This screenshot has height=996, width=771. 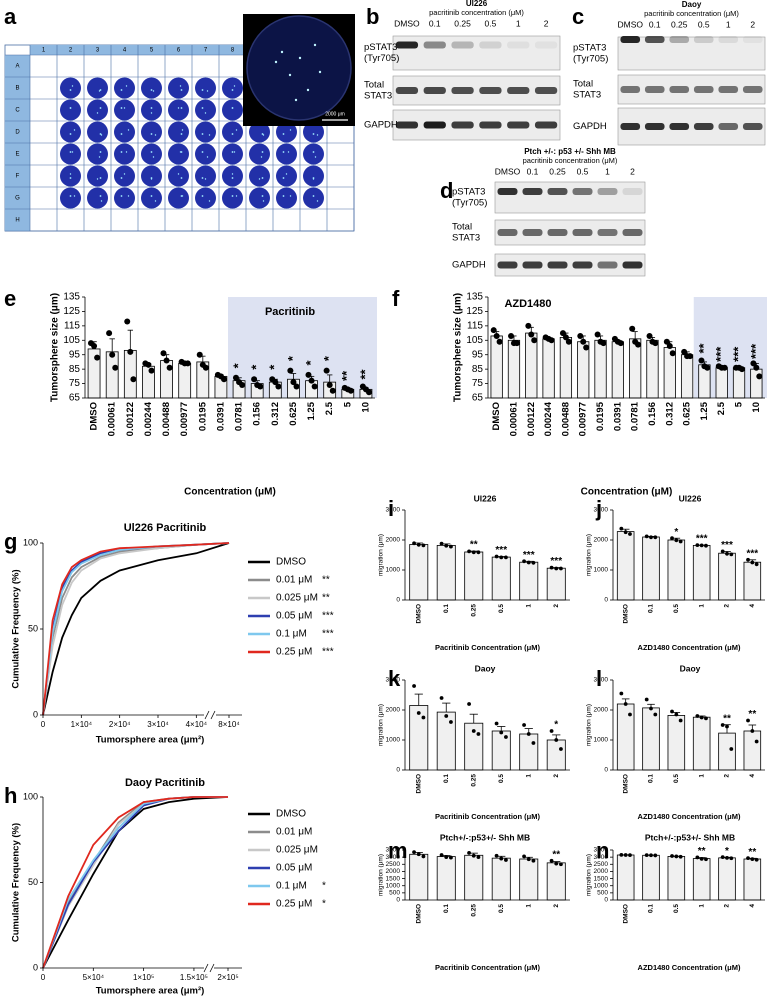 What do you see at coordinates (374, 85) in the screenshot?
I see `blot-row-label: Total` at bounding box center [374, 85].